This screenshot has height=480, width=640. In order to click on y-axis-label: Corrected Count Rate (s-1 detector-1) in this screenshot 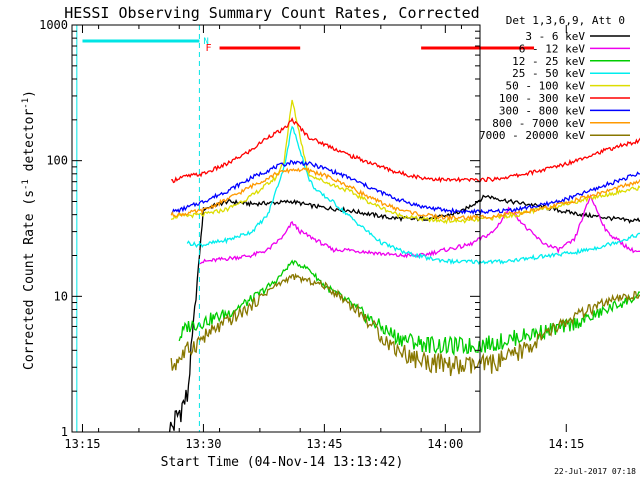, I will do `click(29, 230)`.